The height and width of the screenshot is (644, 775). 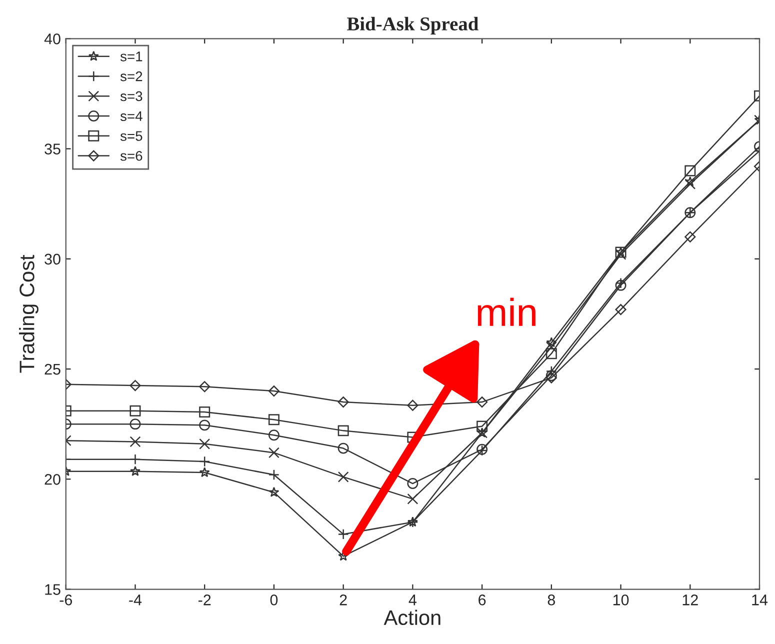 What do you see at coordinates (482, 600) in the screenshot?
I see `x-tick-label: 6` at bounding box center [482, 600].